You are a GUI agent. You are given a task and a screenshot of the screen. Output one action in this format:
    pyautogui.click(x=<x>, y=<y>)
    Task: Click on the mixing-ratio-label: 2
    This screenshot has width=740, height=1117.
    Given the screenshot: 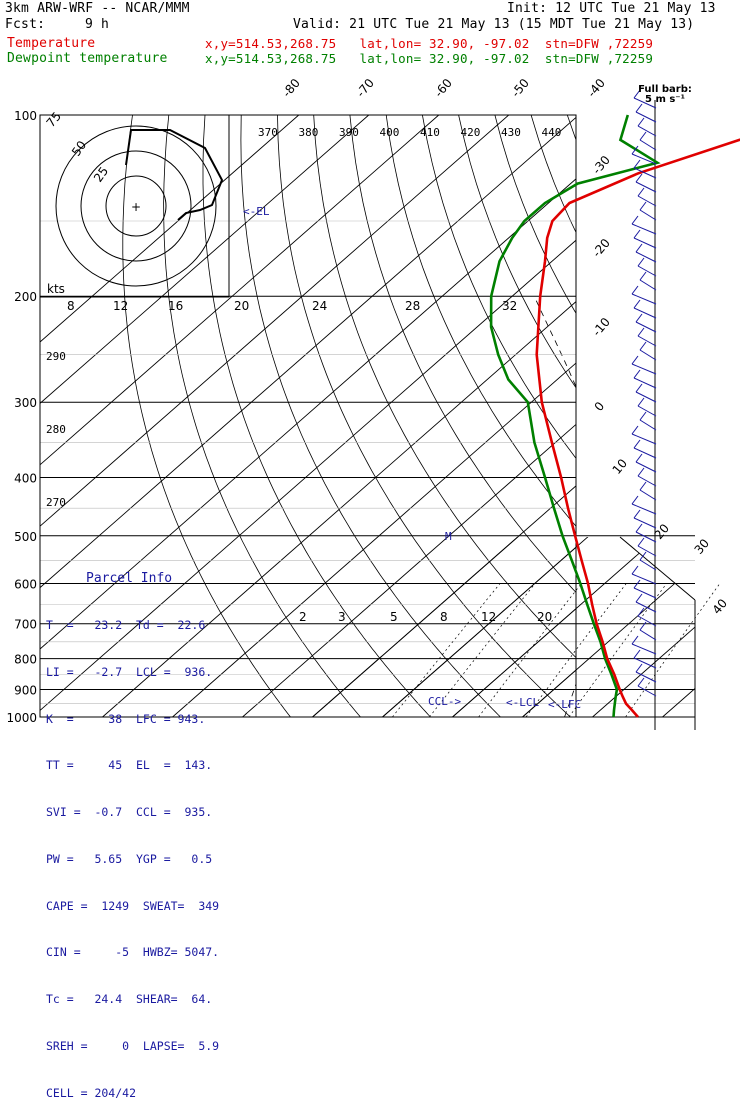 What is the action you would take?
    pyautogui.click(x=303, y=617)
    